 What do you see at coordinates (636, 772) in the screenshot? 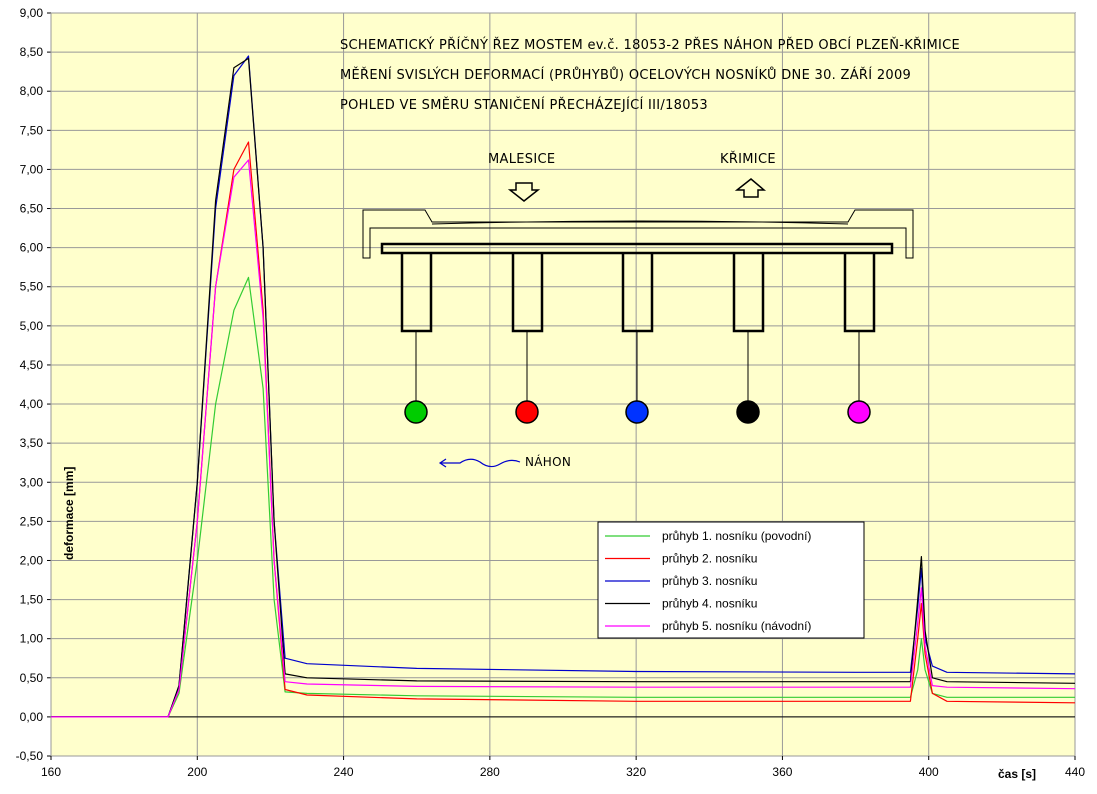
I see `x-tick-label: 320` at bounding box center [636, 772].